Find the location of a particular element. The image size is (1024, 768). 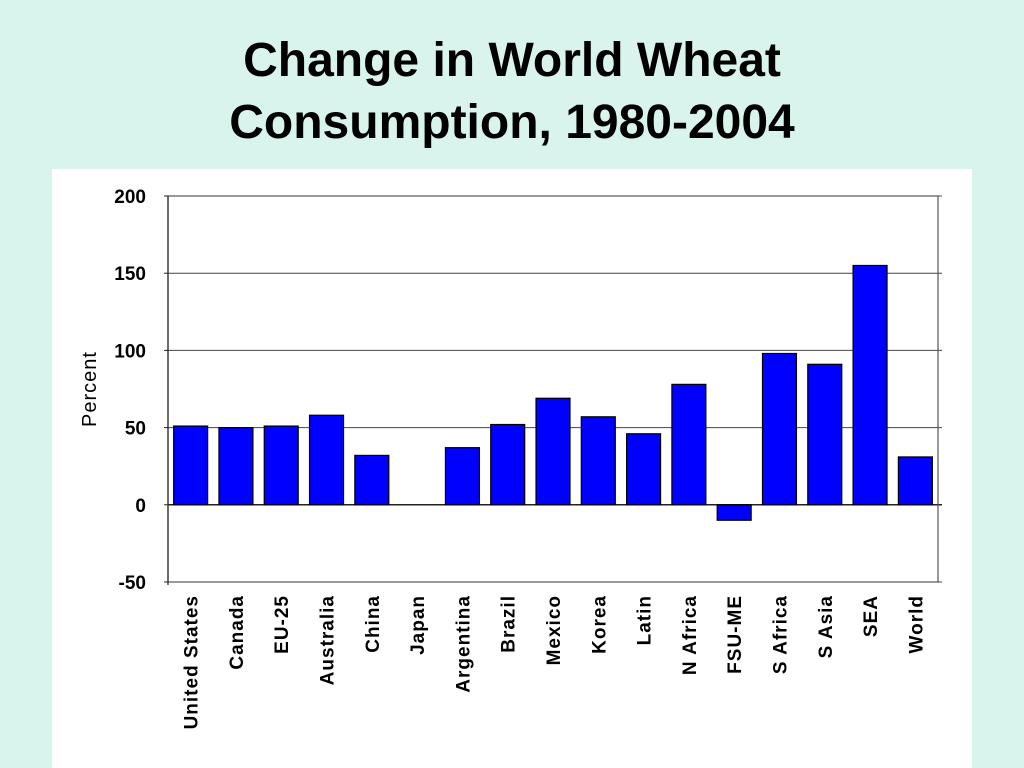

bar-united-states is located at coordinates (191, 465).